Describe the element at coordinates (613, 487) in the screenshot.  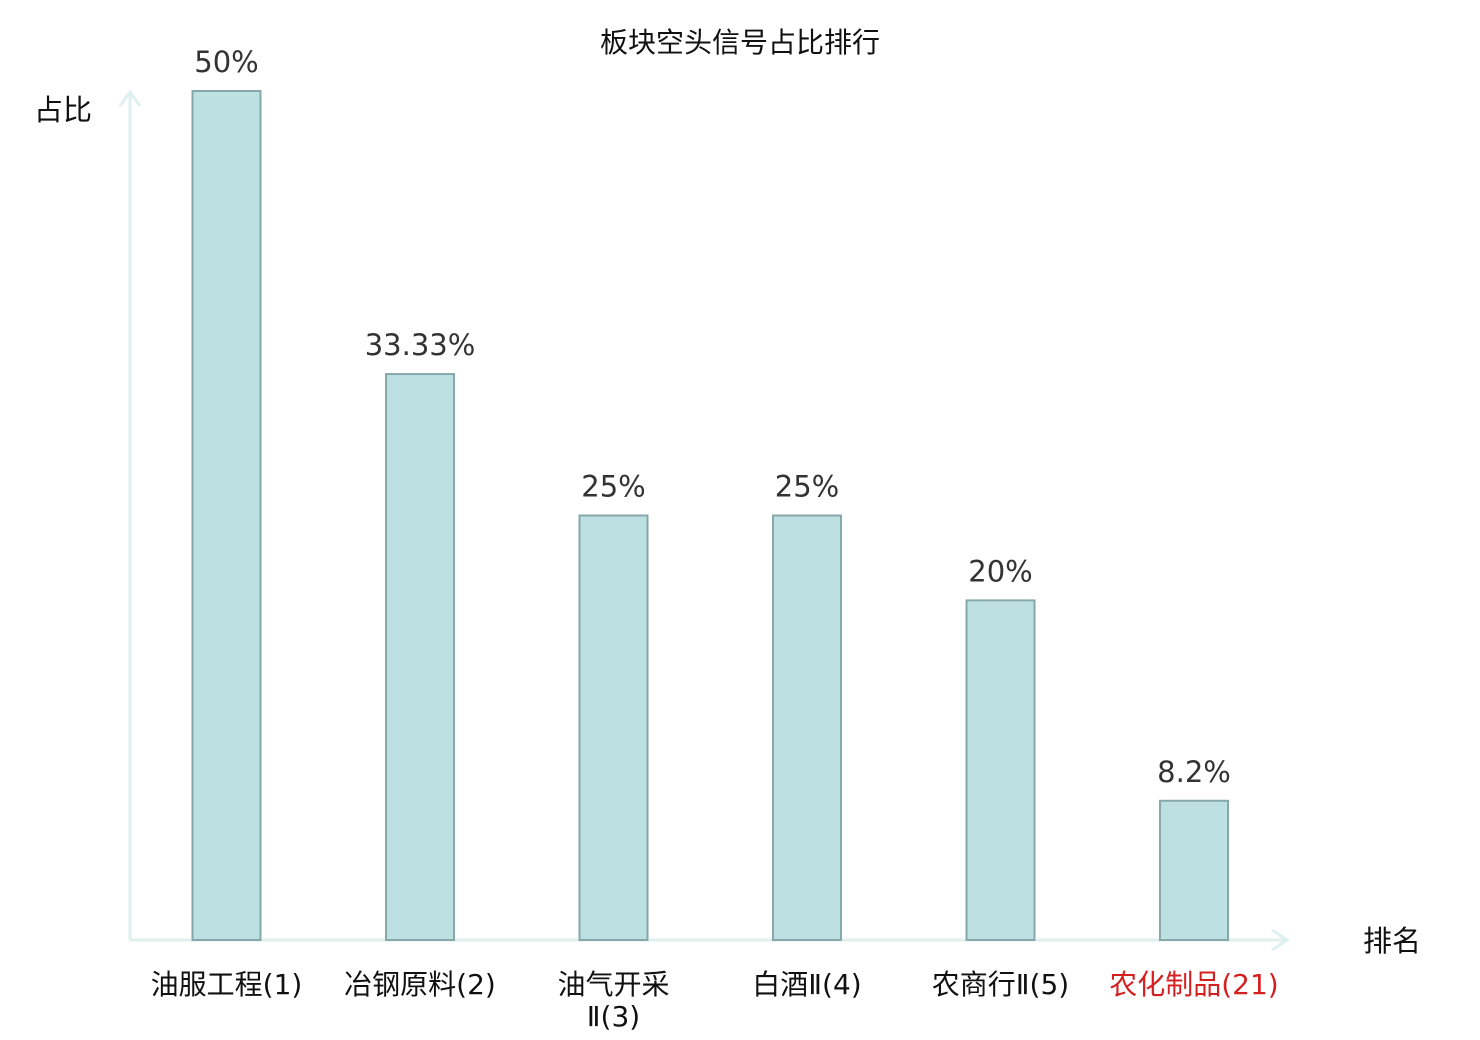
I see `value-label-3: 25%` at that location.